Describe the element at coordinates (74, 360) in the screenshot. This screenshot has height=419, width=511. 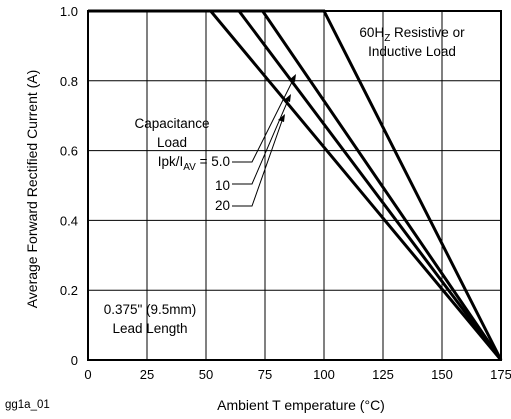
I see `y-tick-label: 0` at that location.